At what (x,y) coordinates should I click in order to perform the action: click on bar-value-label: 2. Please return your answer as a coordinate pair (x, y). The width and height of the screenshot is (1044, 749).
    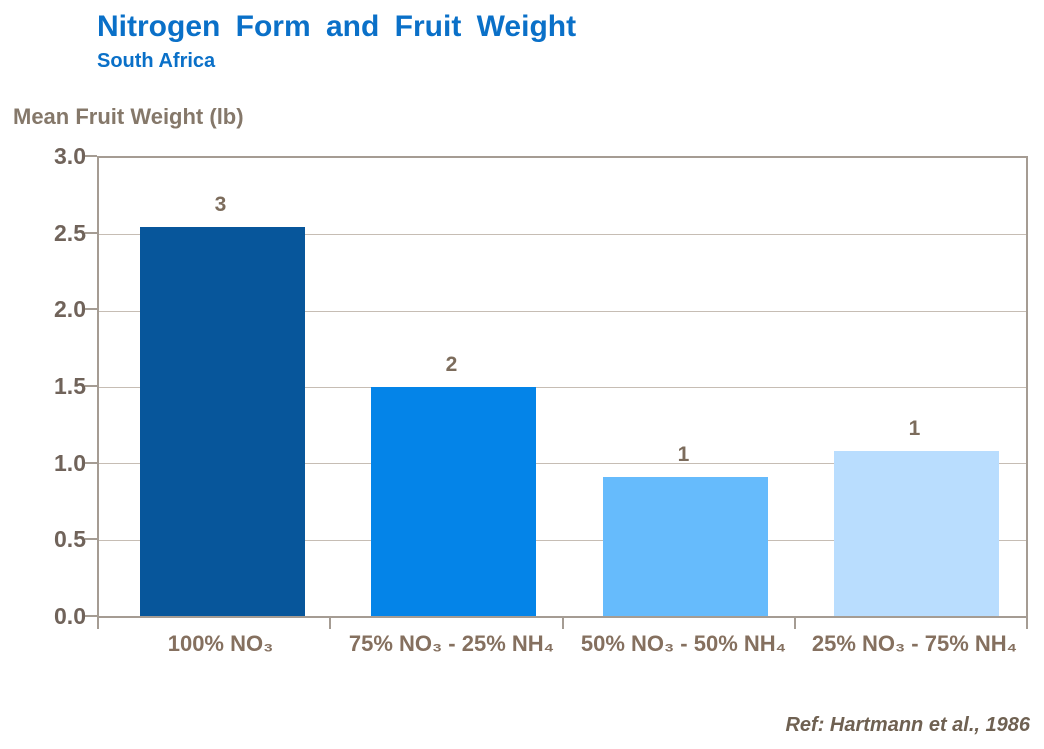
    Looking at the image, I should click on (451, 364).